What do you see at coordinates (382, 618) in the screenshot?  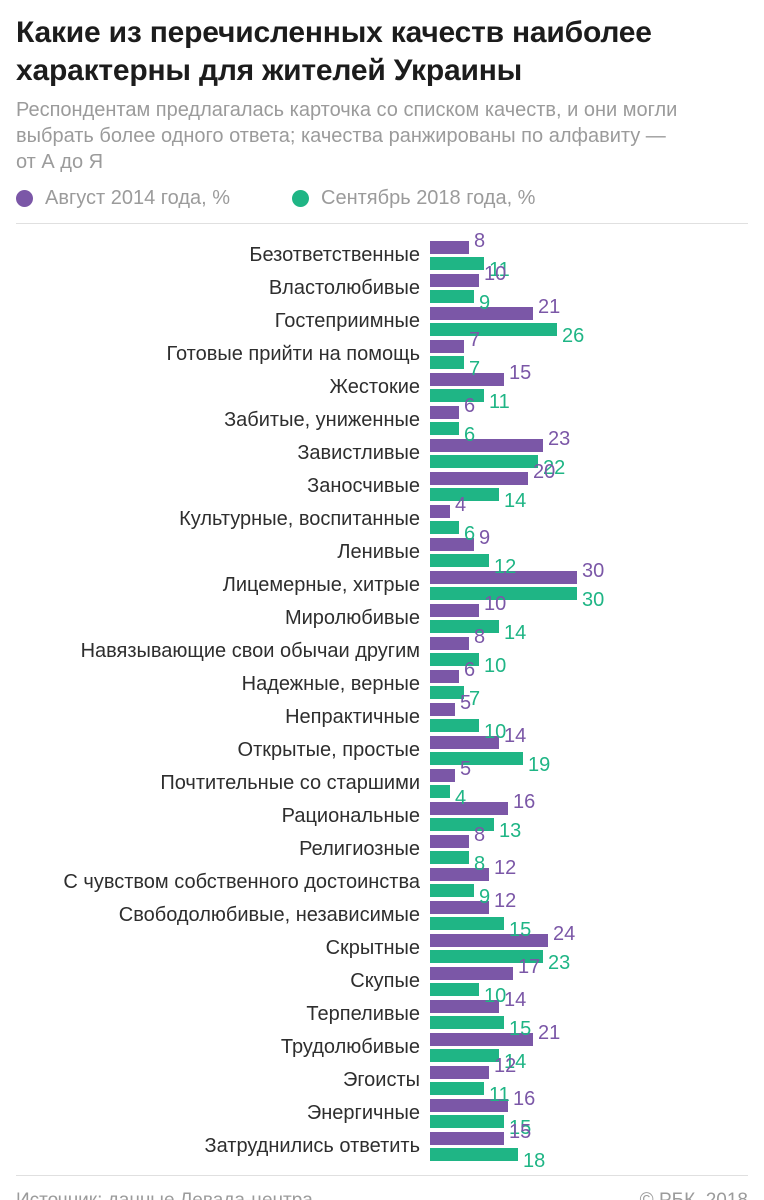 I see `chart-row: Миролюбивые 10 14` at bounding box center [382, 618].